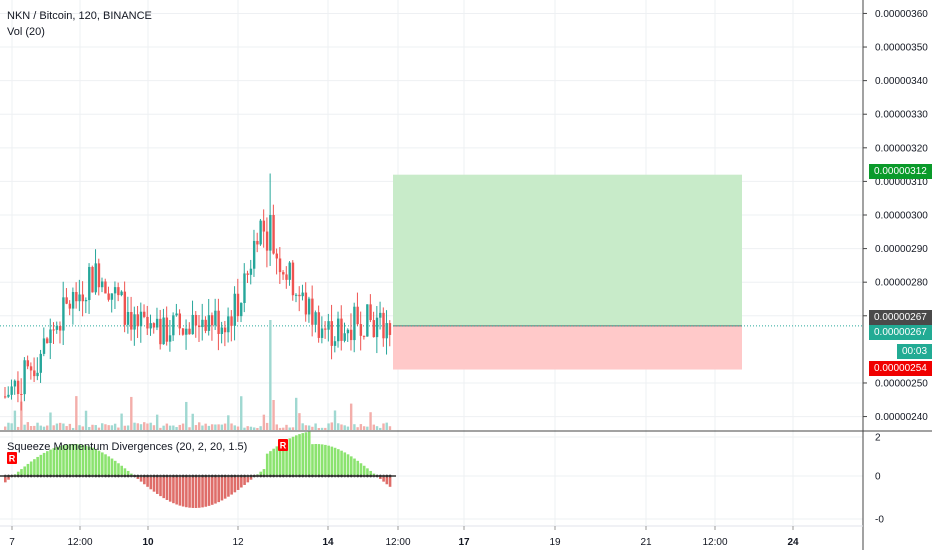 The image size is (932, 550). Describe the element at coordinates (646, 542) in the screenshot. I see `time-tick-label: 21` at that location.